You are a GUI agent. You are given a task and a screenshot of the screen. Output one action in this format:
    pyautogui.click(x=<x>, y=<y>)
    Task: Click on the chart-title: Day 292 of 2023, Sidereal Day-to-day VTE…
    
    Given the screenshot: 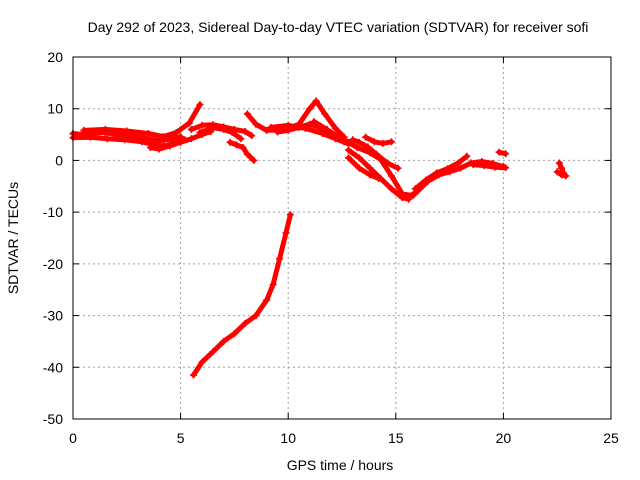 What is the action you would take?
    pyautogui.click(x=338, y=27)
    